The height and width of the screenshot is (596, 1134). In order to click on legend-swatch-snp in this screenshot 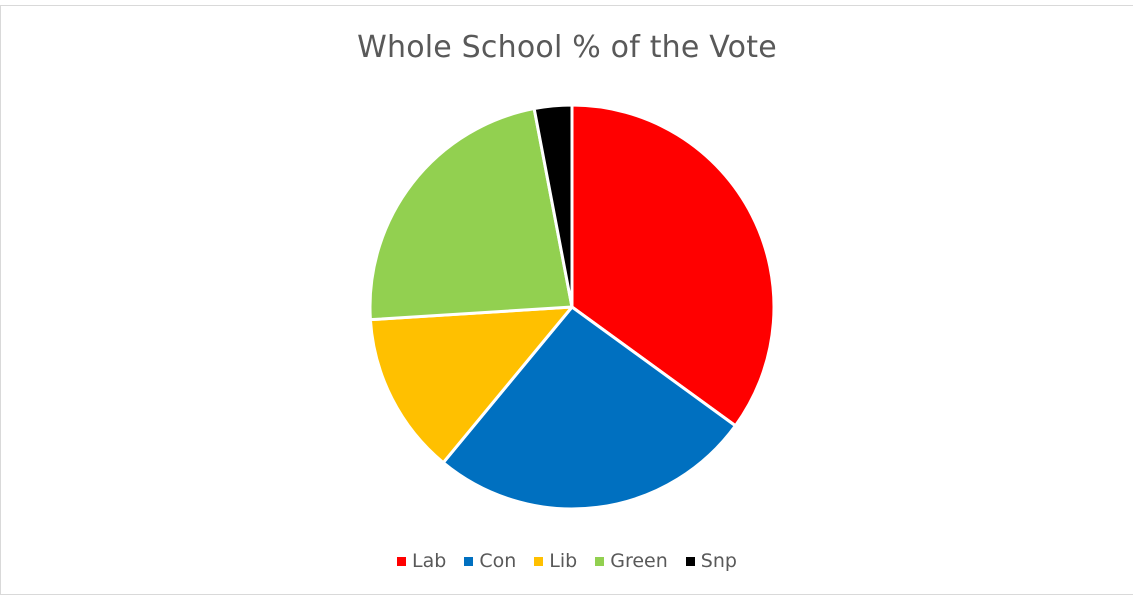, I will do `click(690, 561)`.